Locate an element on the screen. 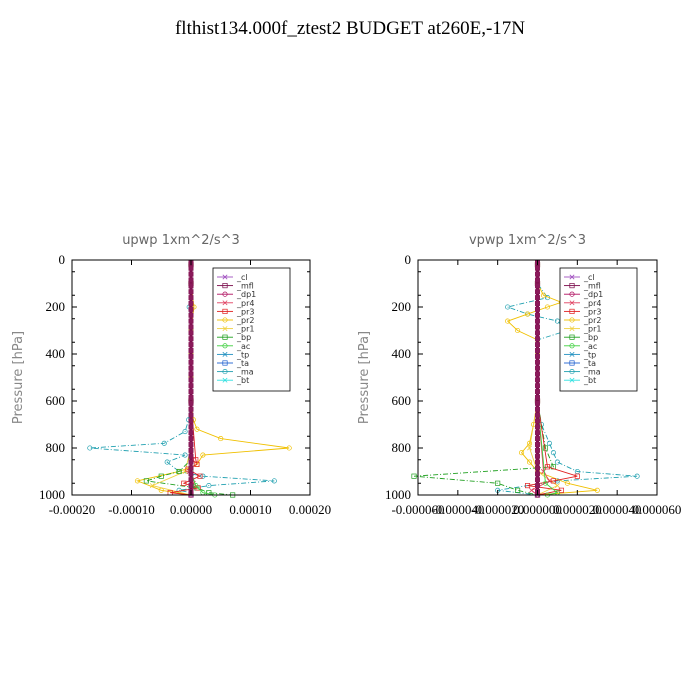 The width and height of the screenshot is (700, 700). x-tick-label: 0.000000 is located at coordinates (537, 509).